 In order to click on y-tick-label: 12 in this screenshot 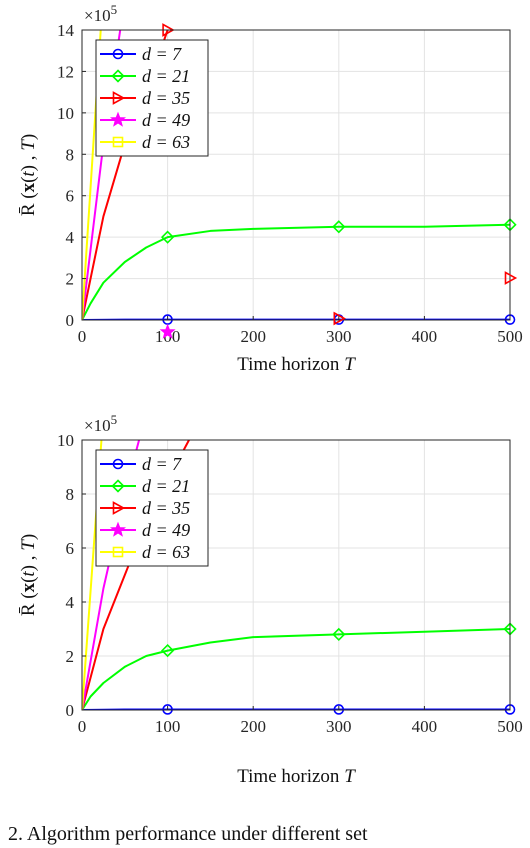, I will do `click(65, 71)`.